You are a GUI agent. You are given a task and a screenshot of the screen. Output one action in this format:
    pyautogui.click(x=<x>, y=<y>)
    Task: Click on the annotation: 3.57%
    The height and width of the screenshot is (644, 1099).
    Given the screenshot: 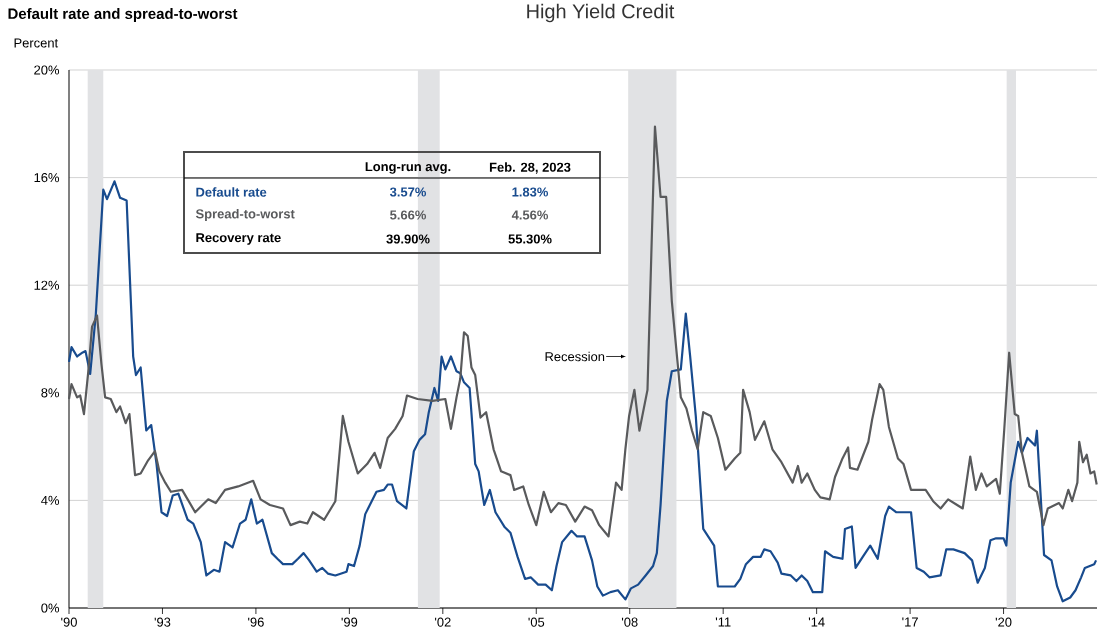 What is the action you would take?
    pyautogui.click(x=408, y=192)
    